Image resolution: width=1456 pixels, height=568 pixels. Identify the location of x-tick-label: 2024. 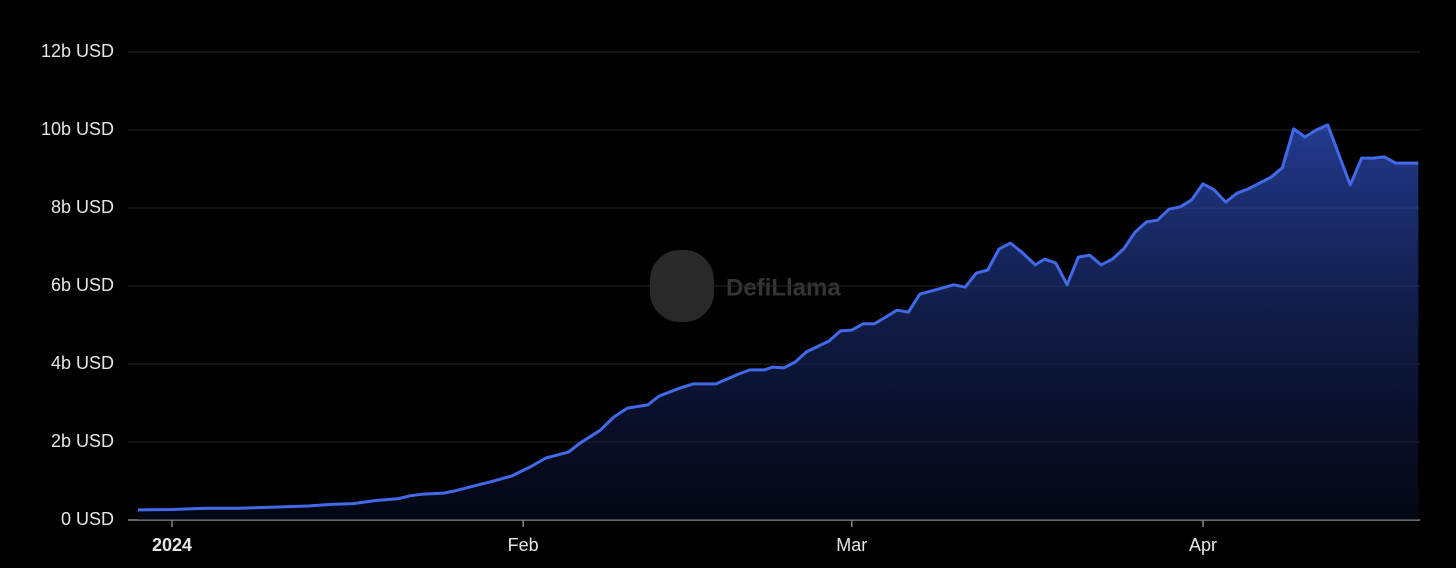
(172, 545).